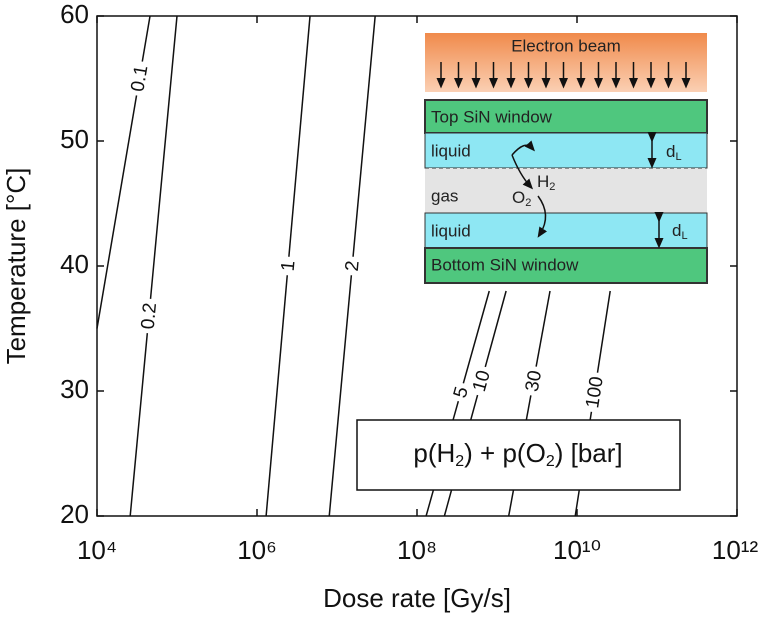 The width and height of the screenshot is (767, 622). Describe the element at coordinates (257, 550) in the screenshot. I see `x-tick-label: 10⁶` at that location.